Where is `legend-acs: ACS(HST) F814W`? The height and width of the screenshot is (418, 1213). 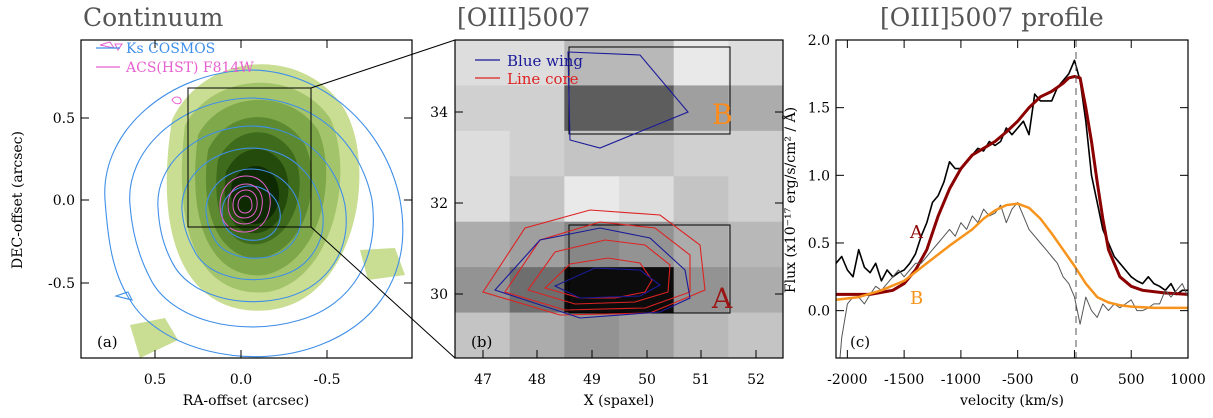
legend-acs: ACS(HST) F814W is located at coordinates (189, 68).